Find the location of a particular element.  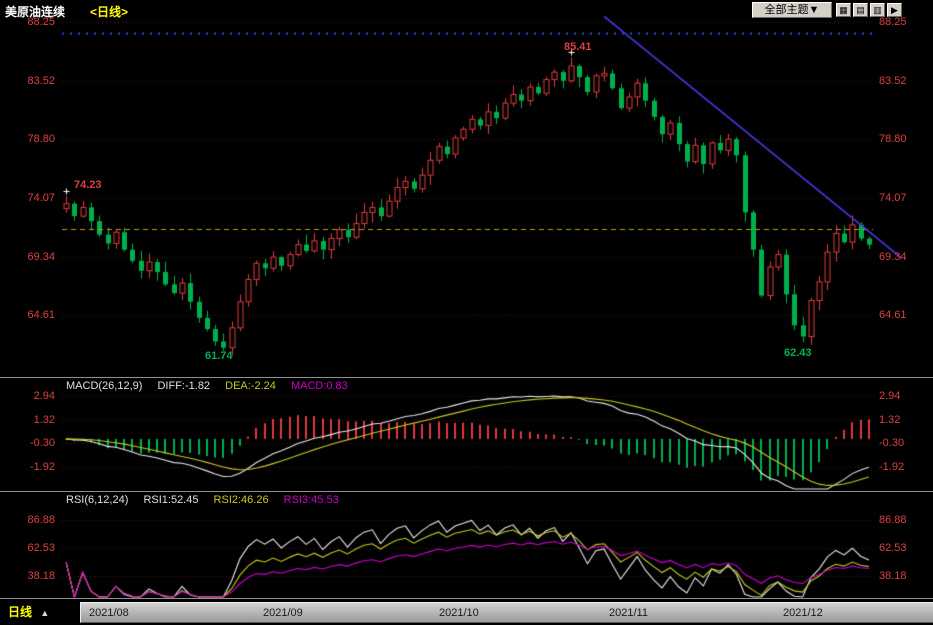

period-up-arrow-icon: ▲ is located at coordinates (45, 613).